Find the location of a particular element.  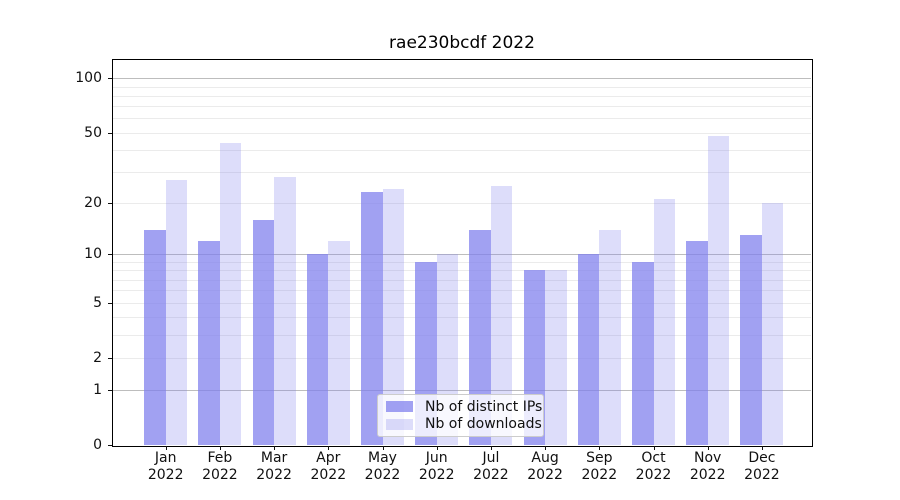

x-tick-may is located at coordinates (383, 448).